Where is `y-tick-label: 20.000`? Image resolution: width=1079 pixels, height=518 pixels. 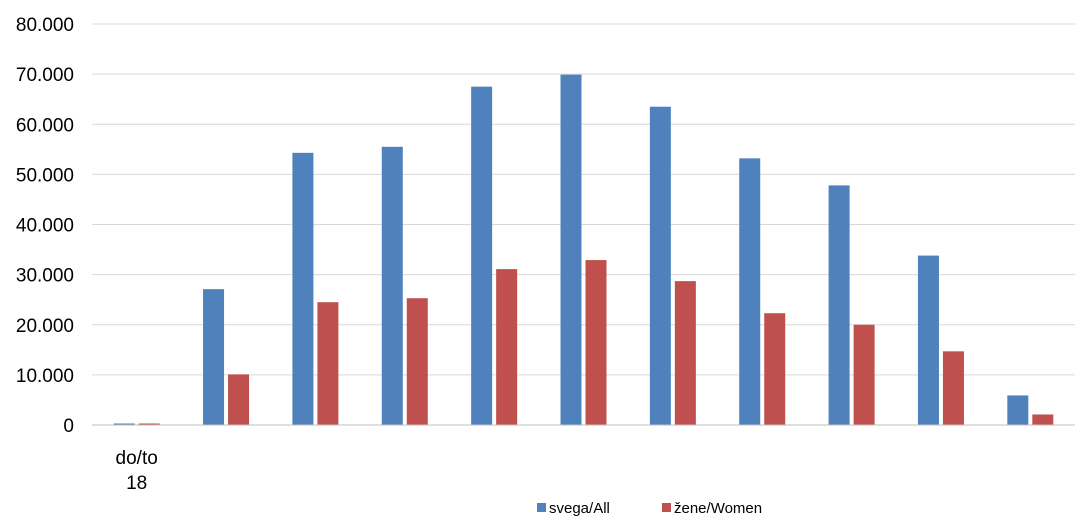 y-tick-label: 20.000 is located at coordinates (45, 326).